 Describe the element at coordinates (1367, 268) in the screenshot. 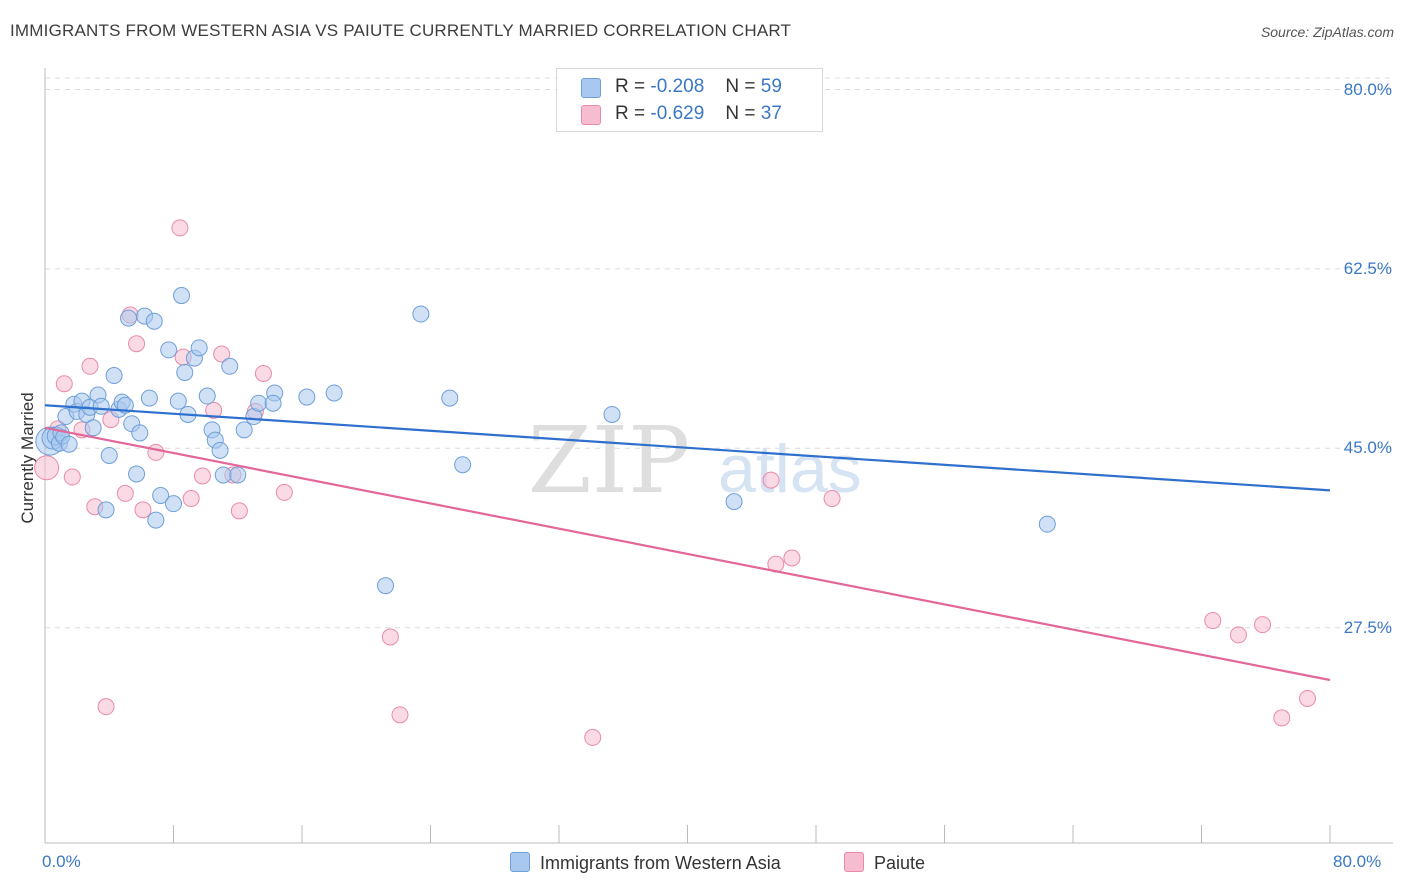

I see `y-tick-label: 62.5%` at that location.